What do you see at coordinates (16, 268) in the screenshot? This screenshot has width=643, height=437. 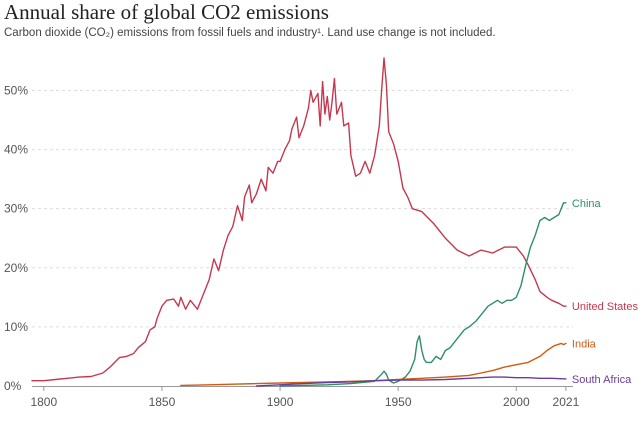 I see `y-tick-label: 20%` at bounding box center [16, 268].